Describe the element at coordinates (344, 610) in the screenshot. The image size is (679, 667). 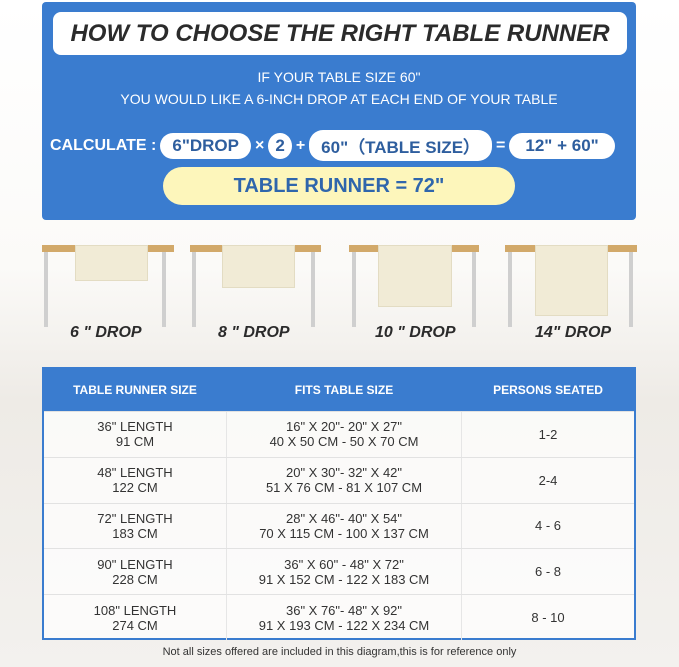
I see `fits-inches: 36" X 76"- 48" X 92"` at that location.